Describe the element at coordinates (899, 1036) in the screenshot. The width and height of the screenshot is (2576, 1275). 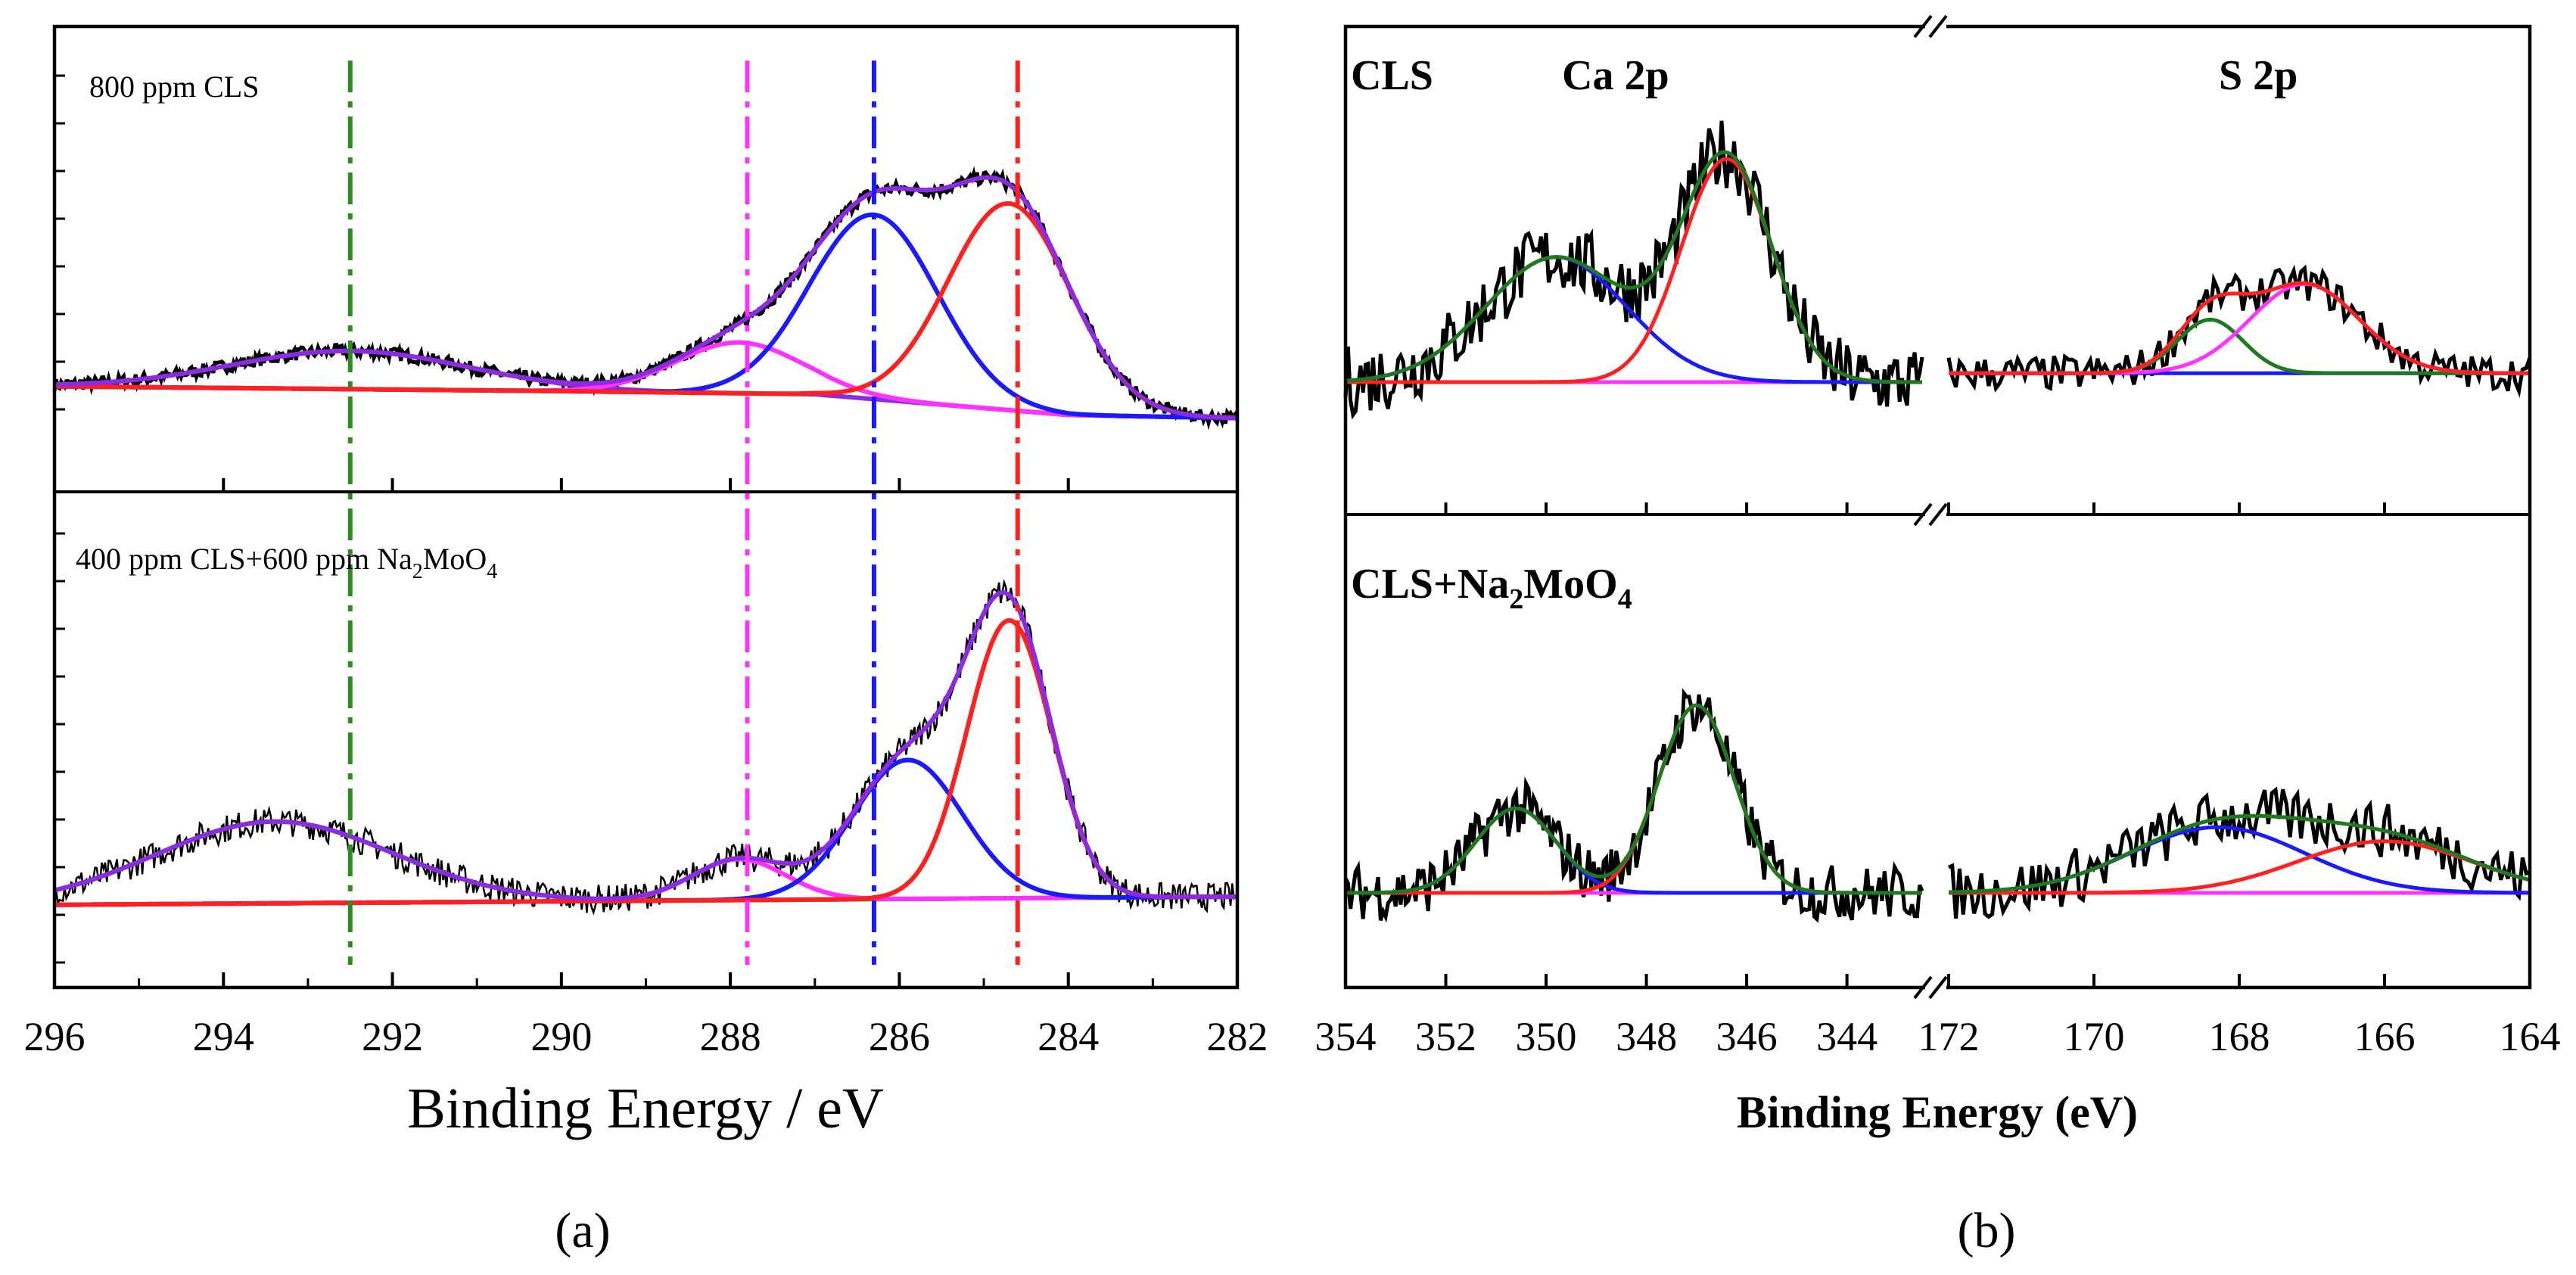
I see `panel-a-xtick-label: 286` at that location.